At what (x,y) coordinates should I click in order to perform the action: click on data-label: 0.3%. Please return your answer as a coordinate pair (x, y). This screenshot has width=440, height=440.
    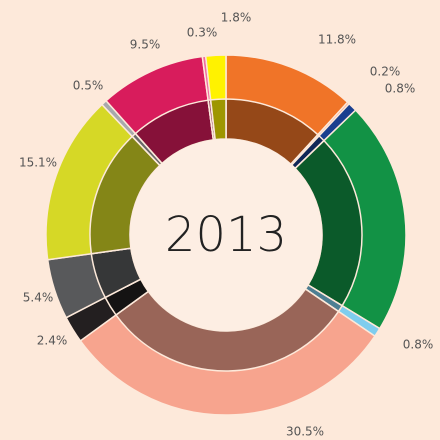
    Looking at the image, I should click on (202, 33).